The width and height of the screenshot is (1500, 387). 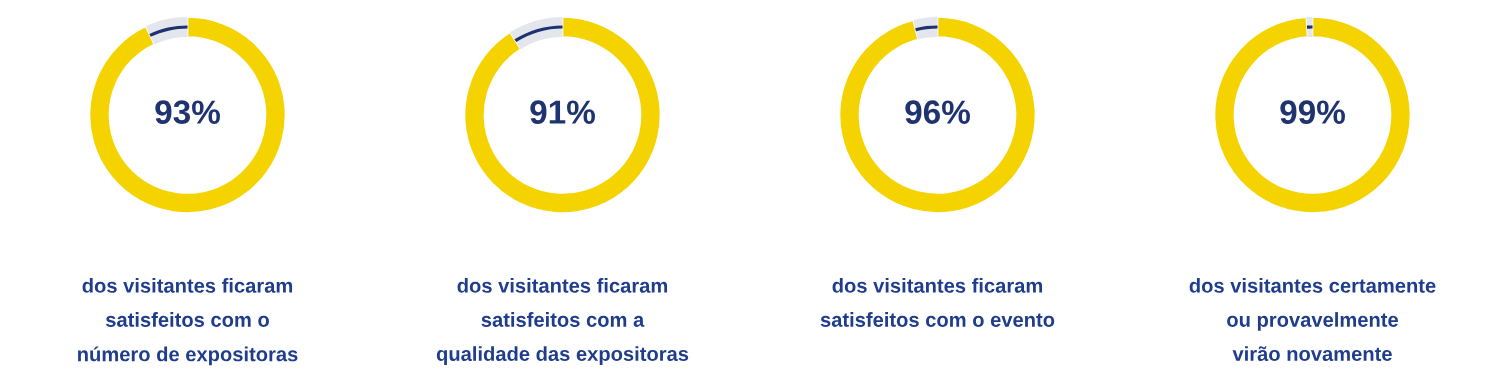 What do you see at coordinates (187, 112) in the screenshot?
I see `data-label: 93%` at bounding box center [187, 112].